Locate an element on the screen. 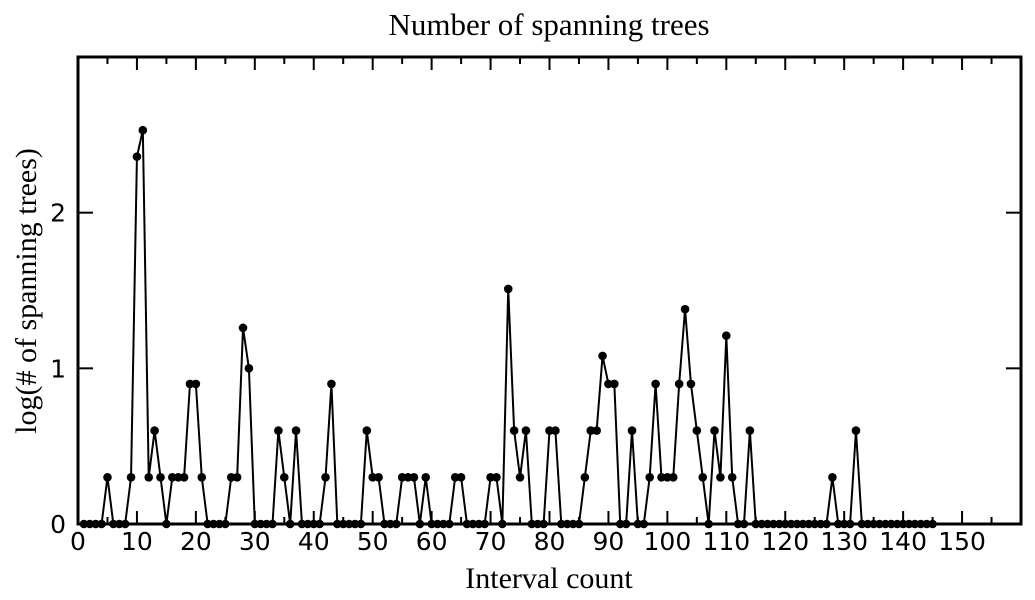 The image size is (1035, 600). x-tick-label: 50 is located at coordinates (373, 541).